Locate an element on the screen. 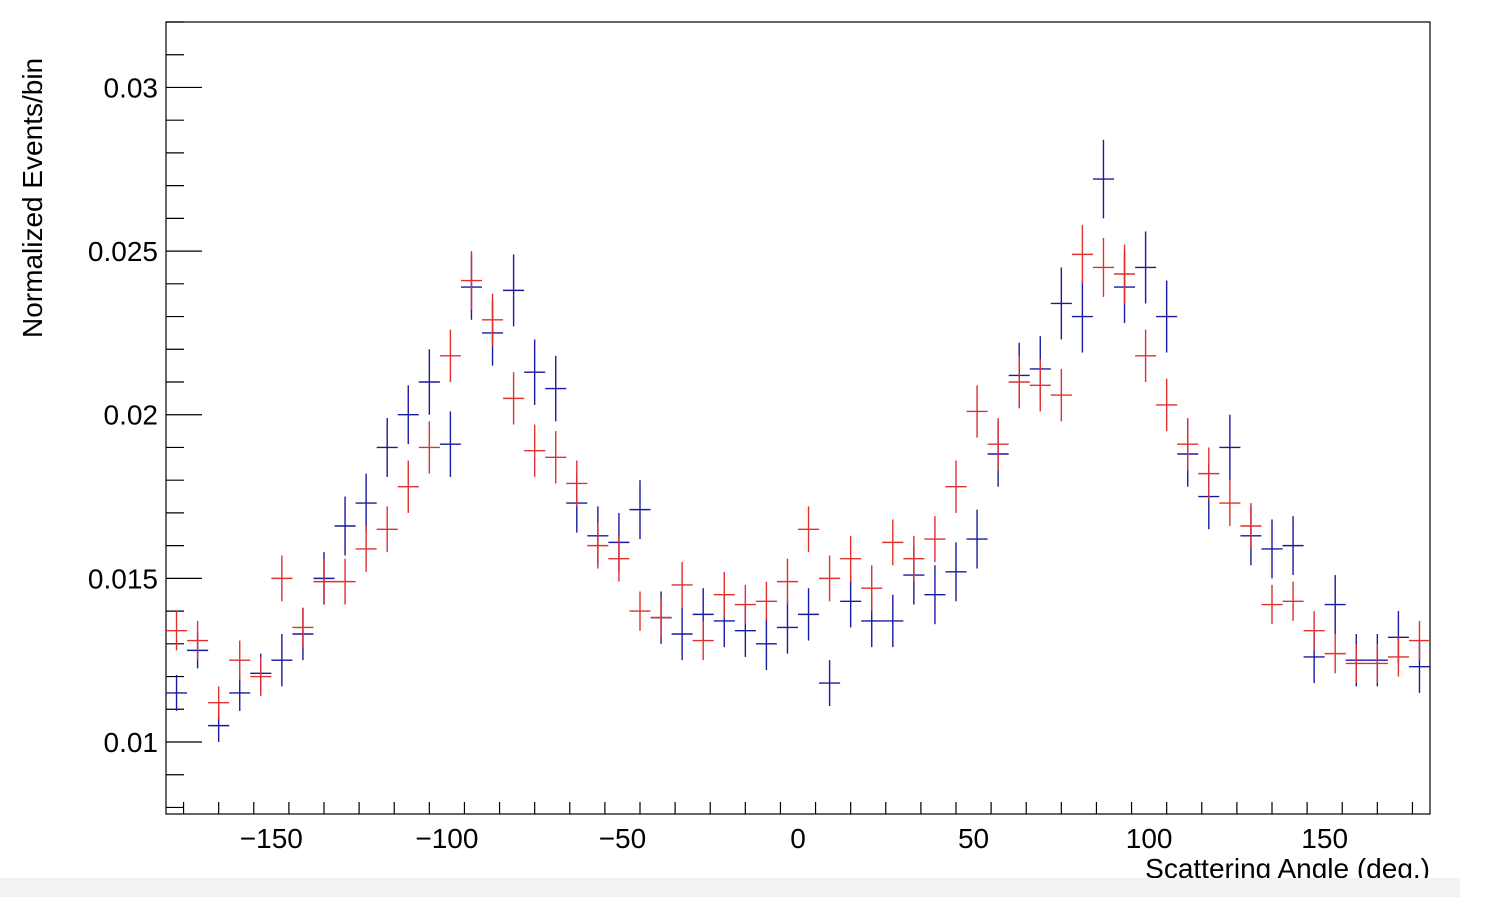 The image size is (1501, 897). y-tick-label: 0.02 is located at coordinates (131, 415).